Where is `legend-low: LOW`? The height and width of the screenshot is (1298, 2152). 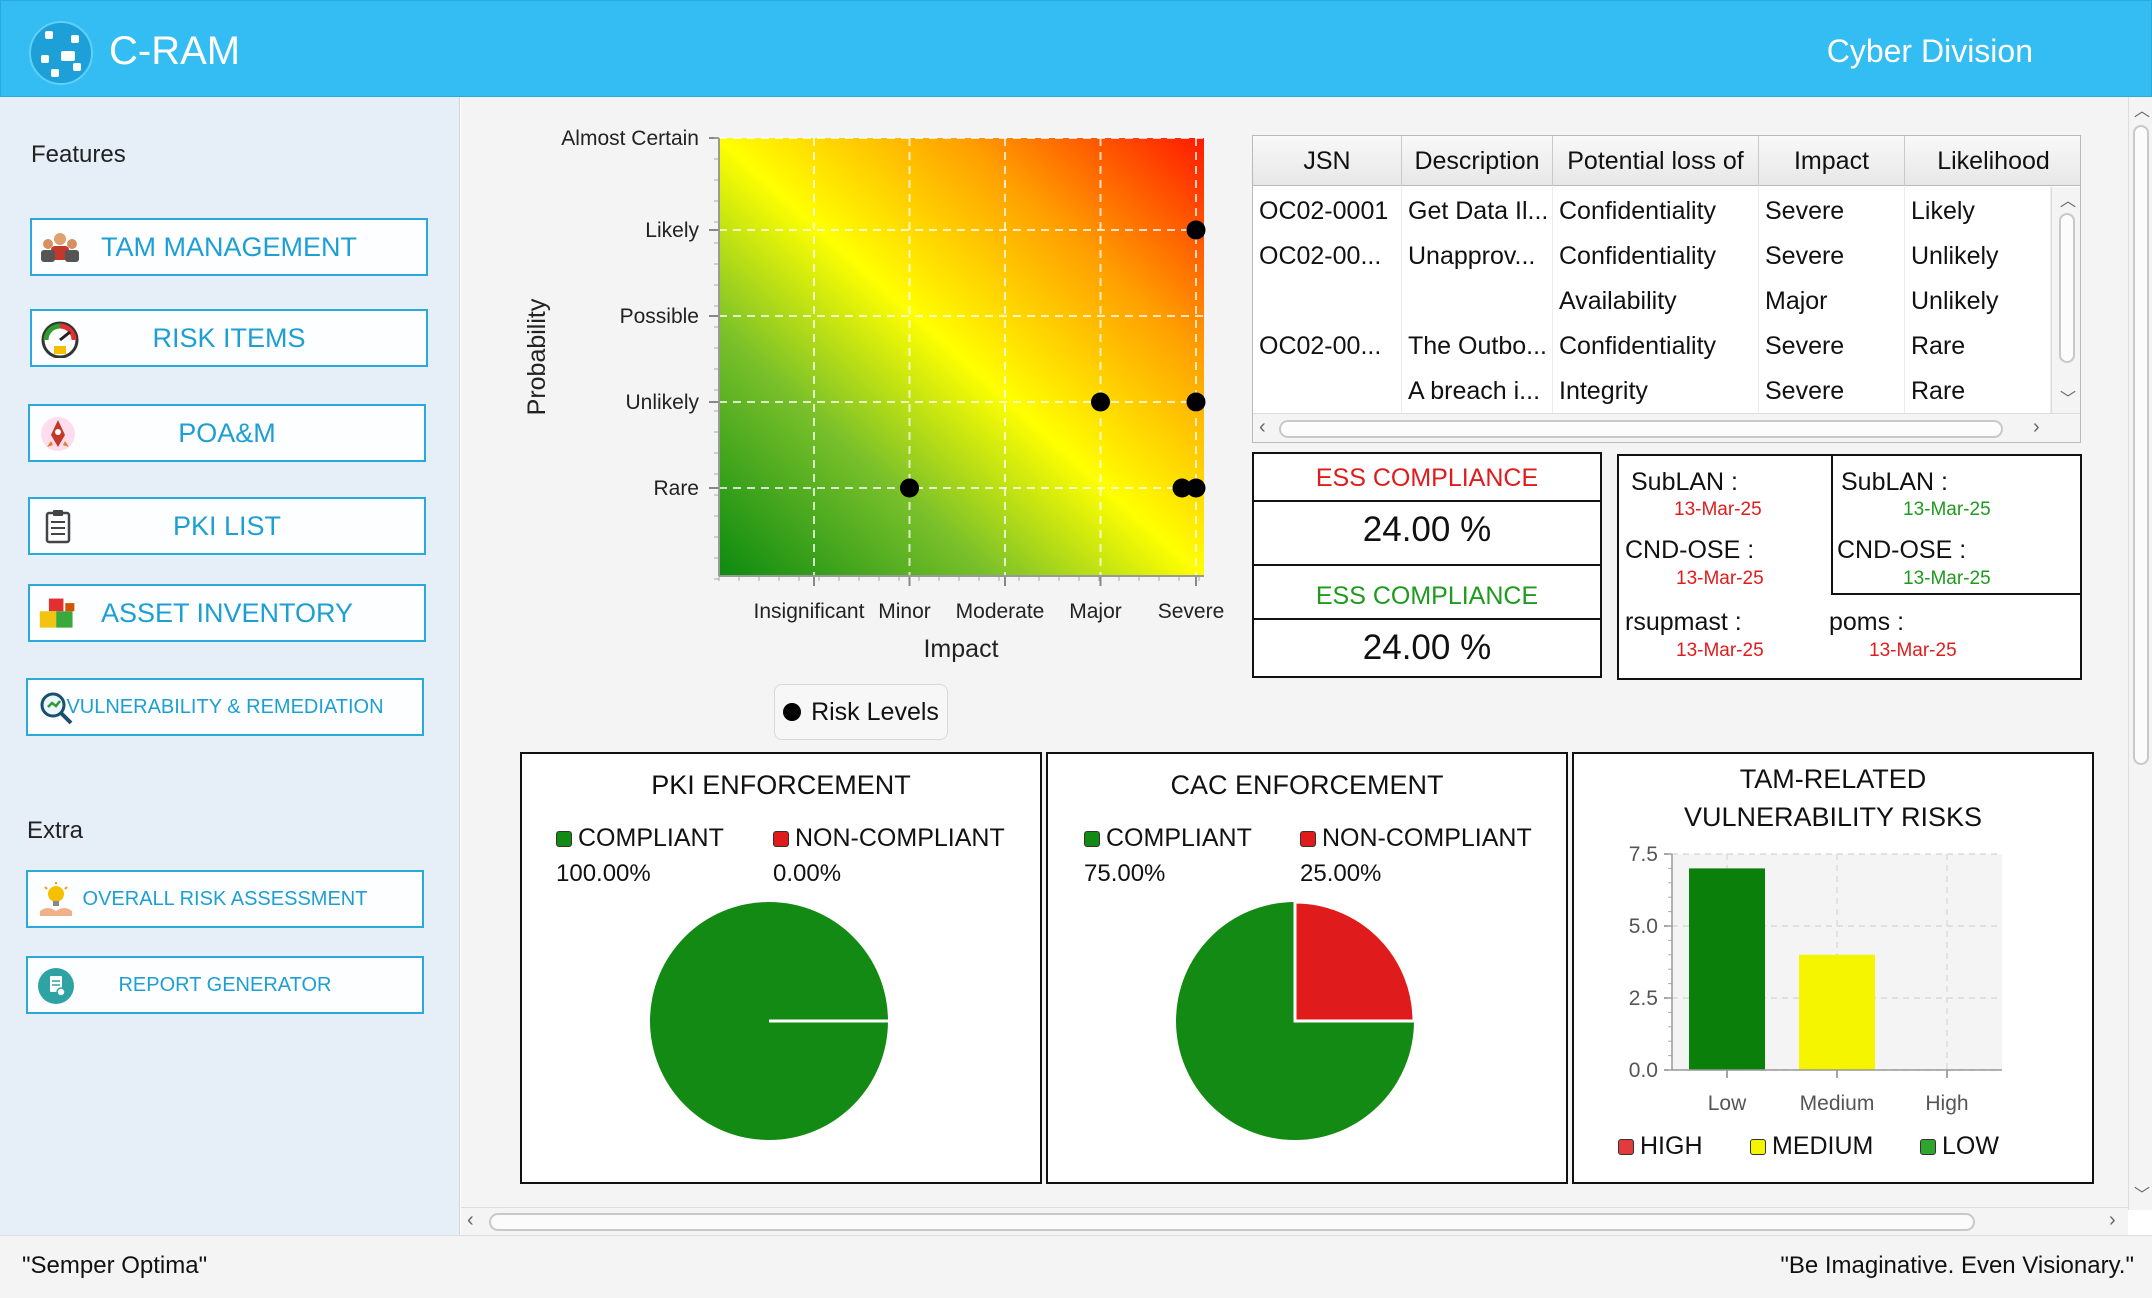
legend-low: LOW is located at coordinates (1959, 1146).